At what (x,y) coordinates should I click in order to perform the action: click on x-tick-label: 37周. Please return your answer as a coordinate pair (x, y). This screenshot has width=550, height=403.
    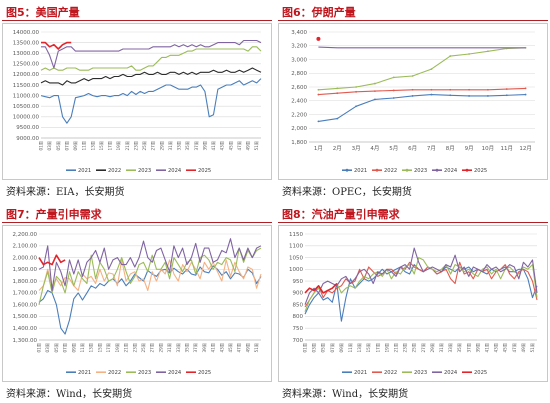
    Looking at the image, I should click on (469, 348).